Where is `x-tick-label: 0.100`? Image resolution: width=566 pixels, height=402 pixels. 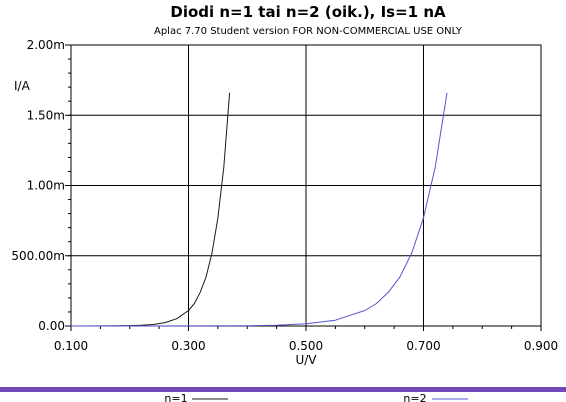
x-tick-label: 0.100 is located at coordinates (71, 346).